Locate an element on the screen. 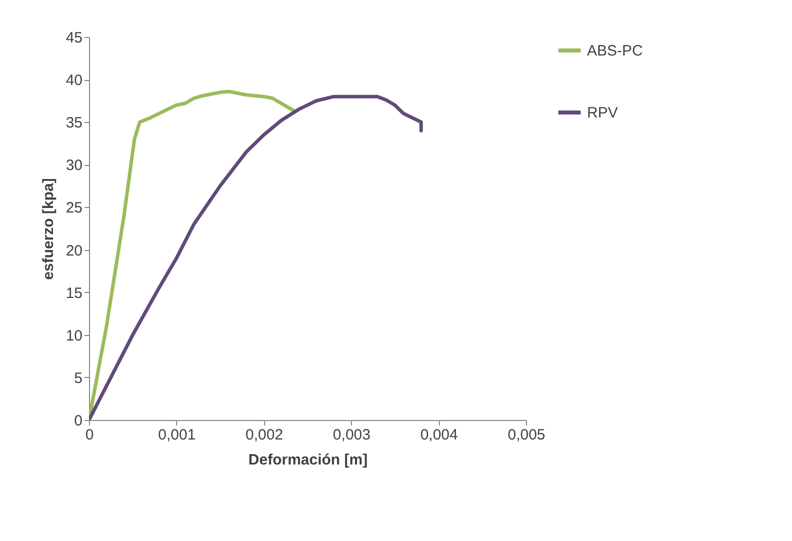  y-tick-label: 45 is located at coordinates (74, 38).